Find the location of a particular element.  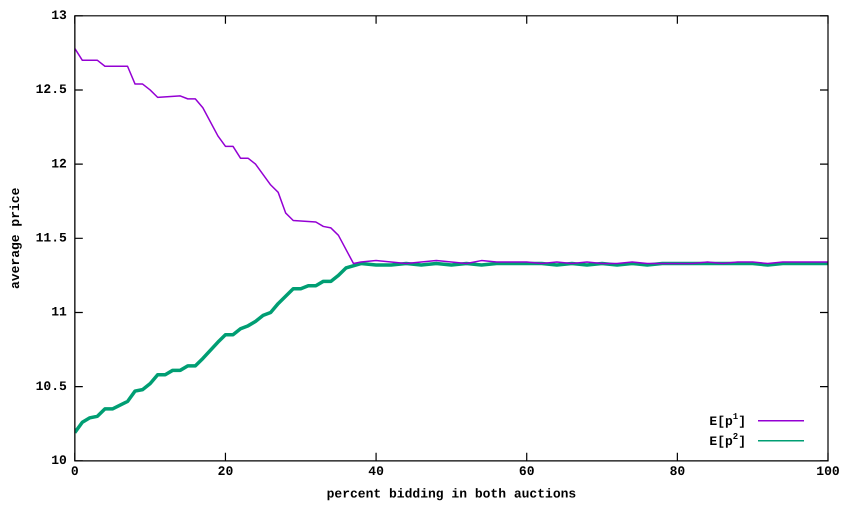

x-tick-label: 0 is located at coordinates (74, 471).